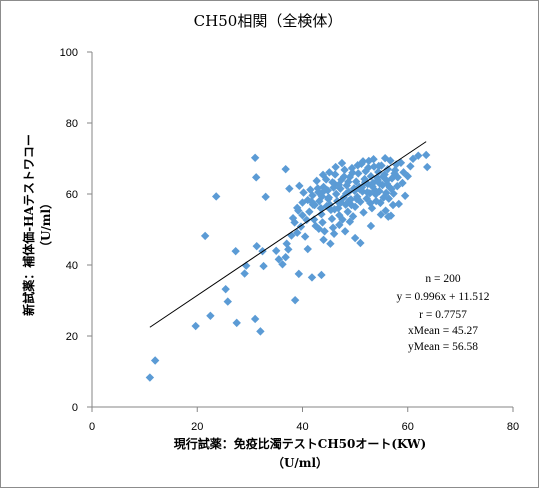  I want to click on x-tick-label: 60, so click(408, 427).